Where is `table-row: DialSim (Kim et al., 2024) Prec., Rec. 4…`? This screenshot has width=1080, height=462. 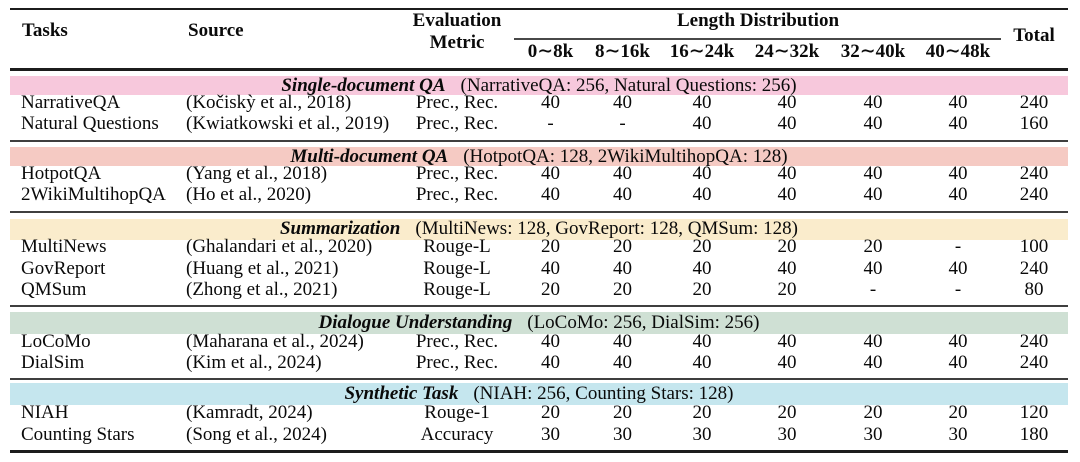
table-row: DialSim (Kim et al., 2024) Prec., Rec. 4… is located at coordinates (539, 363).